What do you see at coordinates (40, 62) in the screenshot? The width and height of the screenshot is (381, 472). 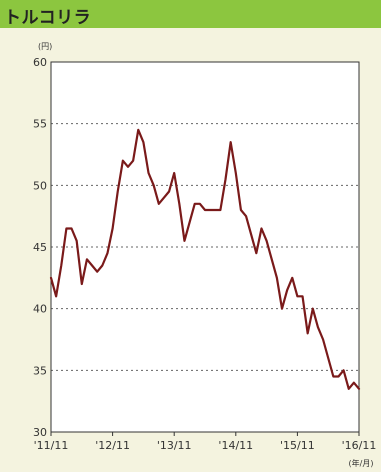 I see `y-tick-label: 60` at bounding box center [40, 62].